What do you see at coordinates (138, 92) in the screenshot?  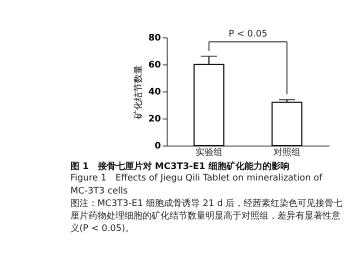 I see `y-axis-title: 矿化结节数量` at bounding box center [138, 92].